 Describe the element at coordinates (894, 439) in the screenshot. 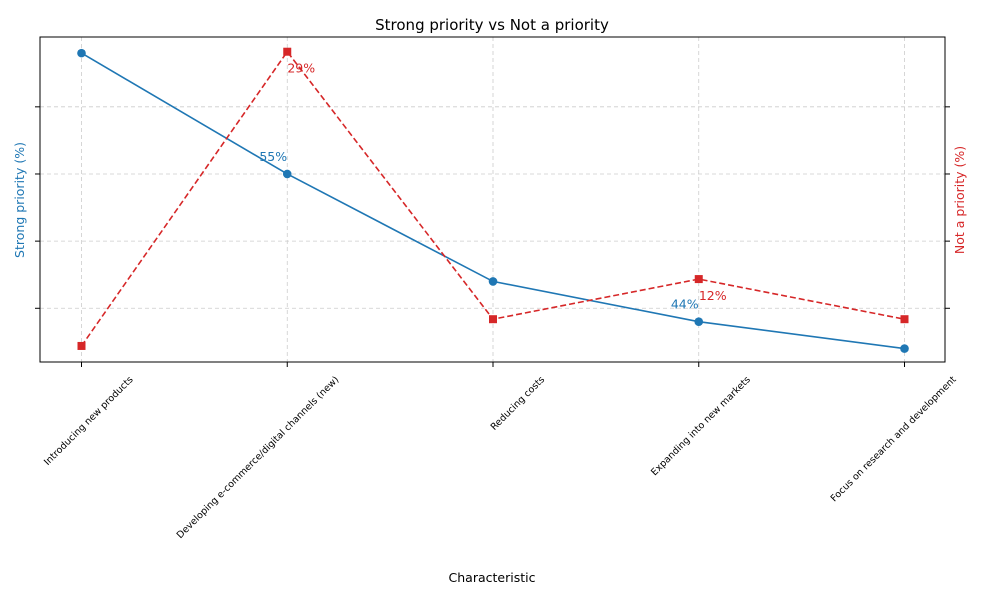

I see `x-tick-label: Focus on research and development` at that location.